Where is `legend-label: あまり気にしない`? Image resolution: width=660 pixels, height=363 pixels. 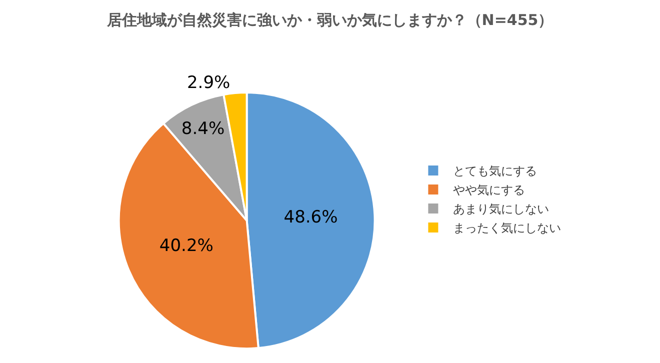 legend-label: あまり気にしない is located at coordinates (501, 209).